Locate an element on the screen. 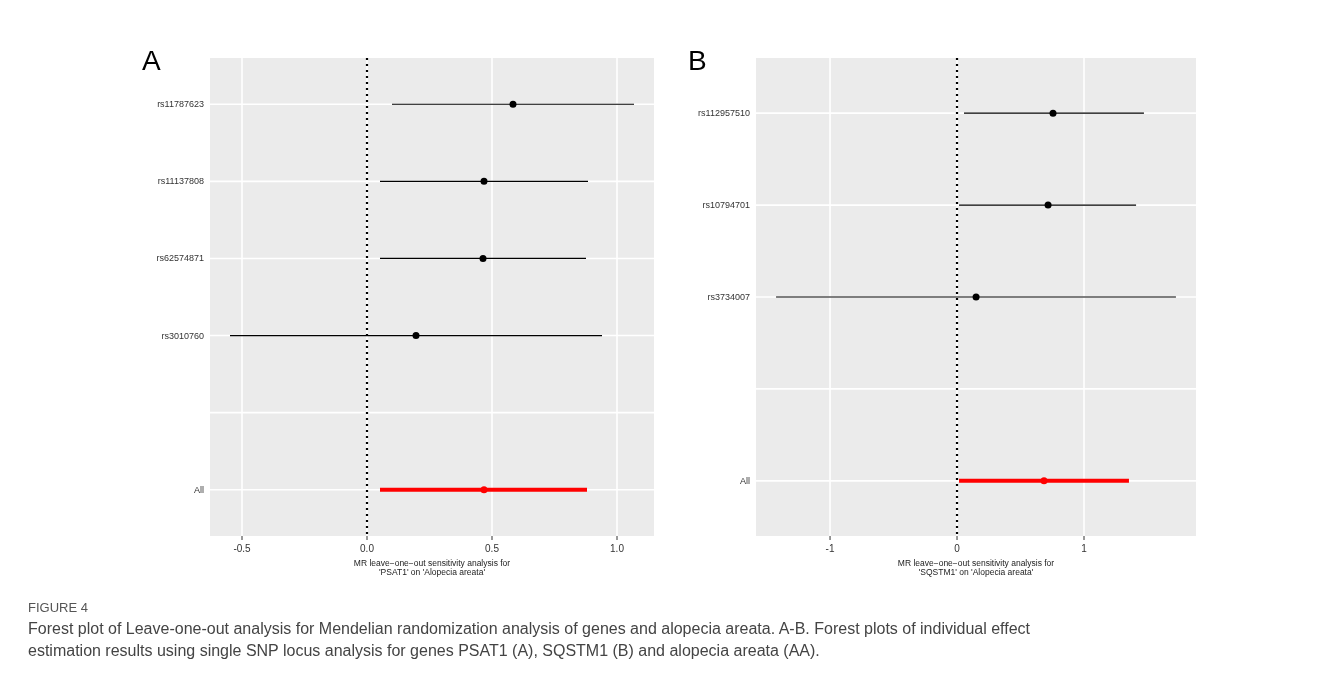  x-tick-label: 0 is located at coordinates (957, 548).